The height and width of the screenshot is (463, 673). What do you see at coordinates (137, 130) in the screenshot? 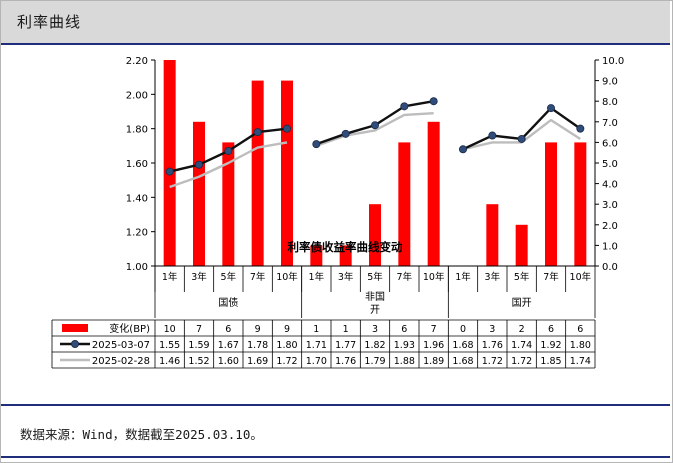
I see `y-left-tick-label: 1.80` at bounding box center [137, 130].